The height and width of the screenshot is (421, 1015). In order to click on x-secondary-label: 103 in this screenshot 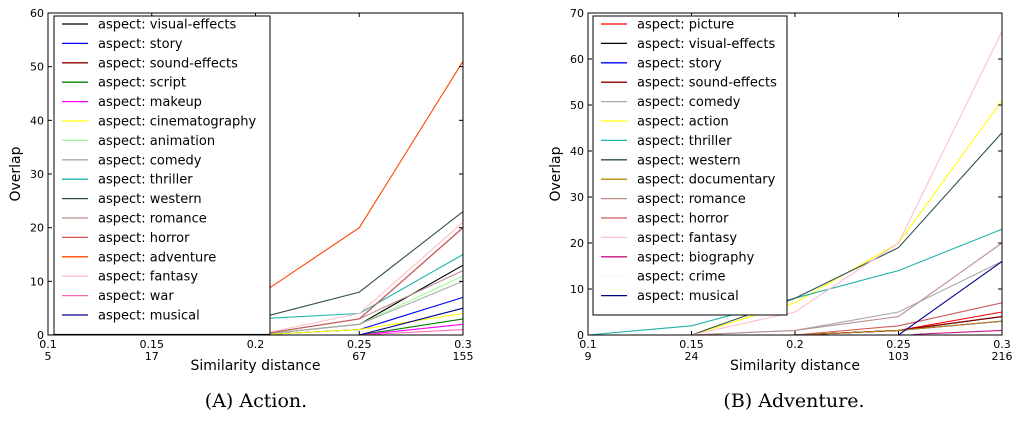, I will do `click(898, 356)`.